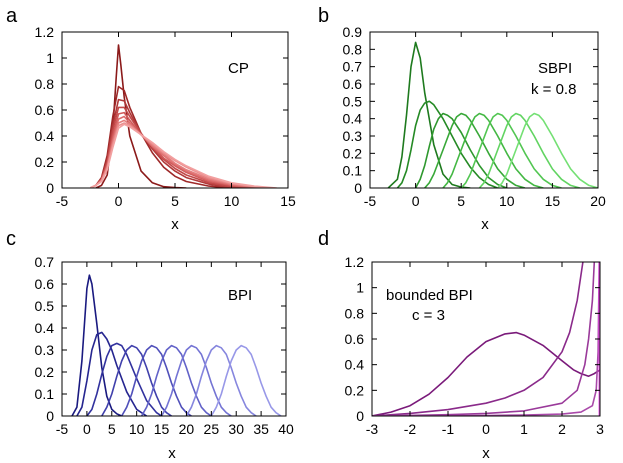 The image size is (623, 463). I want to click on panel-b-series, so click(492, 114).